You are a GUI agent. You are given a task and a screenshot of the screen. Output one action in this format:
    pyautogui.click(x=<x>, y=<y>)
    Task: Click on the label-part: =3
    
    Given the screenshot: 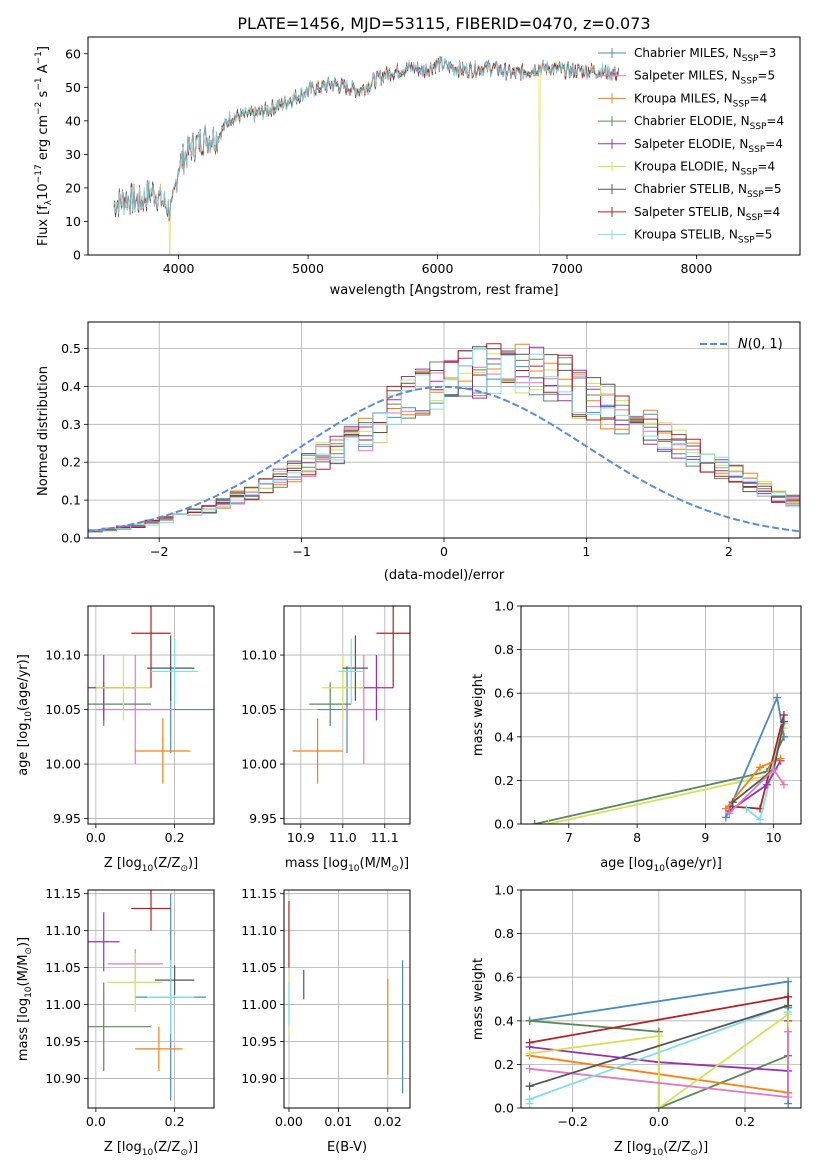 What is the action you would take?
    pyautogui.click(x=768, y=53)
    